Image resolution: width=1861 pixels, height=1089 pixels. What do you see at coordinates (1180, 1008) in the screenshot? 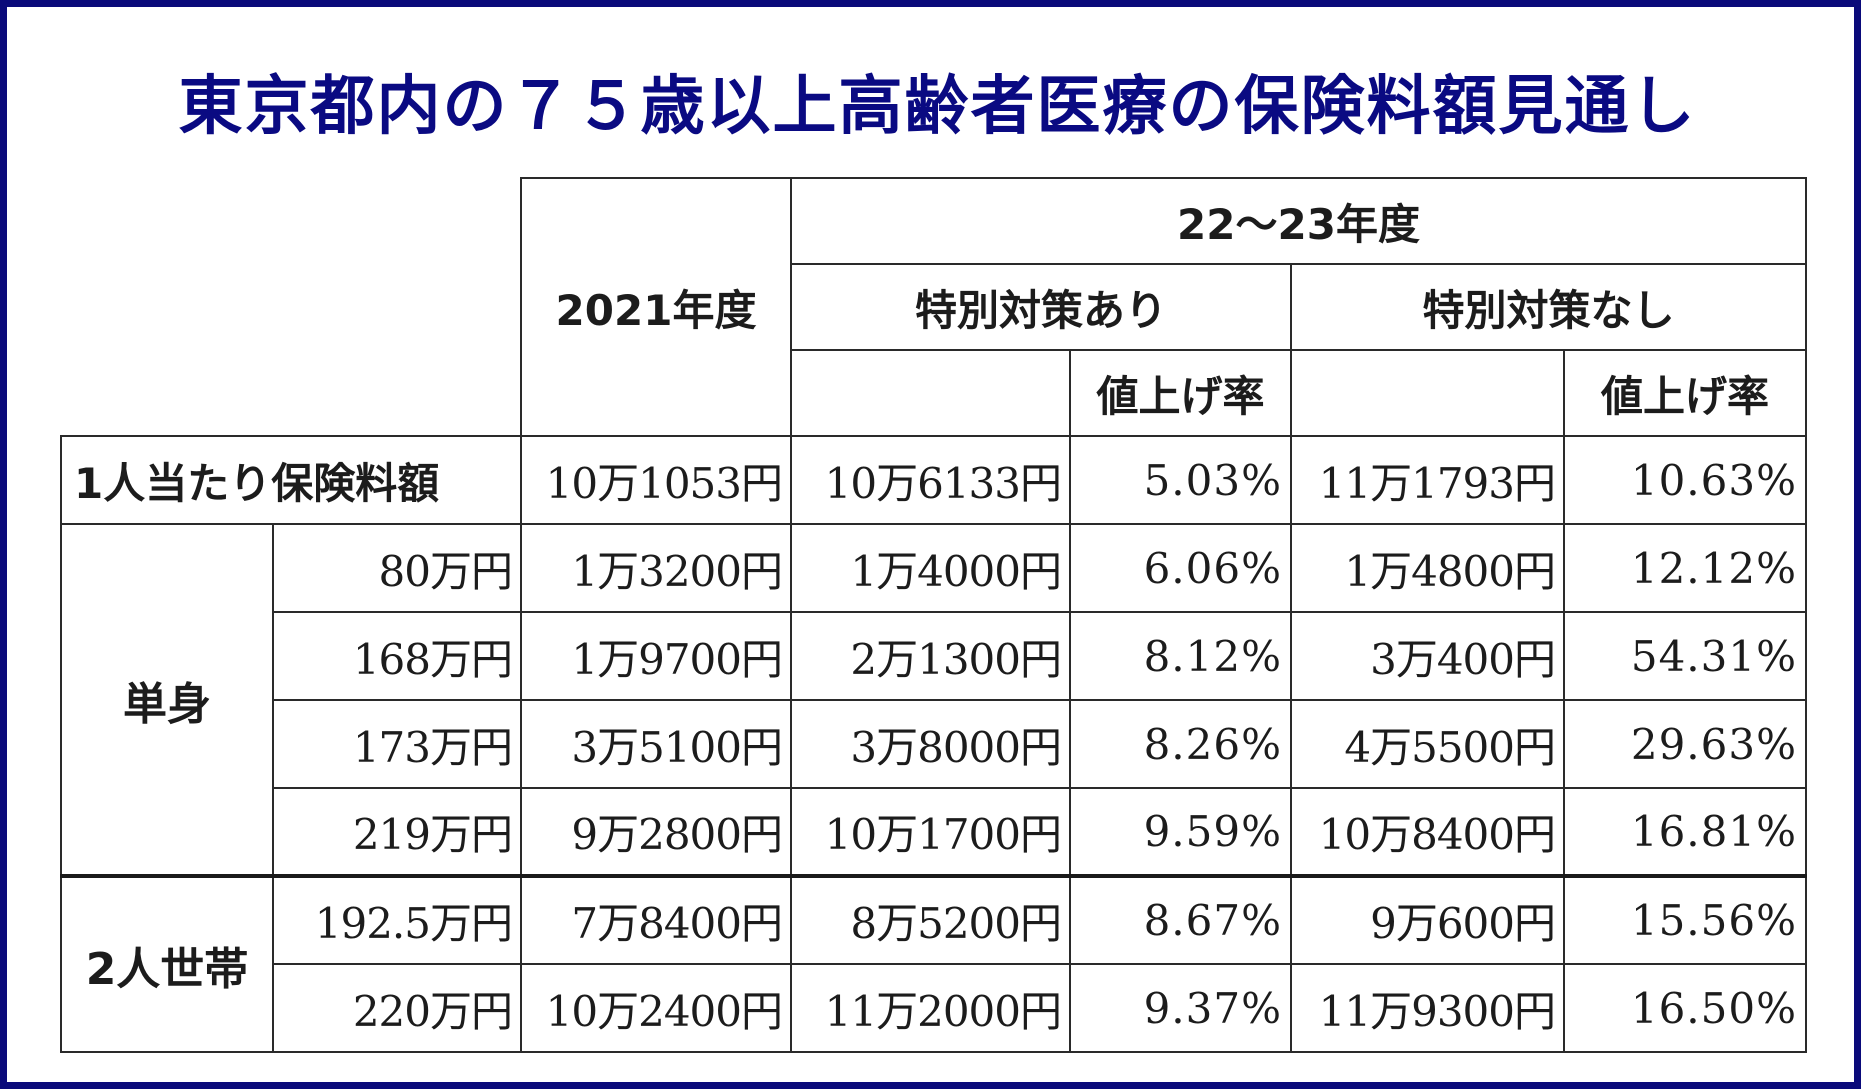
I see `cell-with-rate: 9.37%` at bounding box center [1180, 1008].